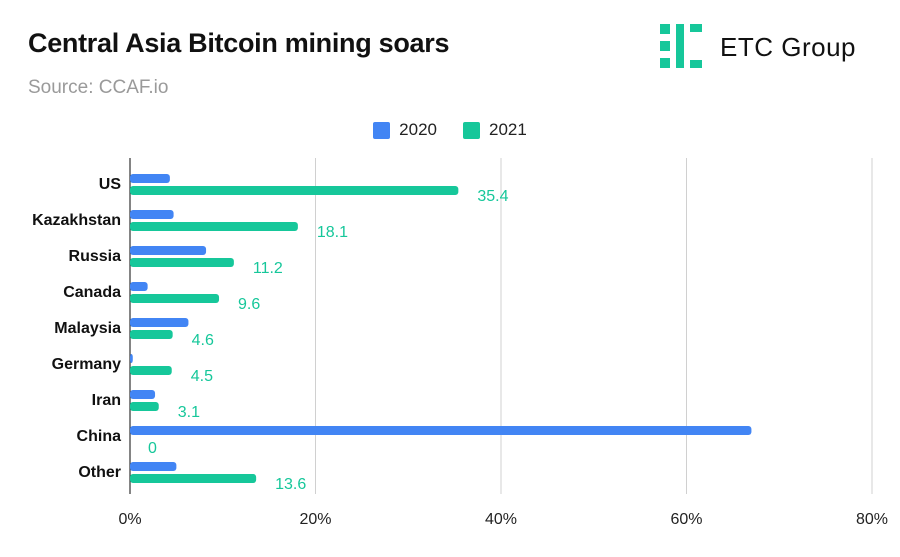  I want to click on category-label: Germany, so click(86, 364).